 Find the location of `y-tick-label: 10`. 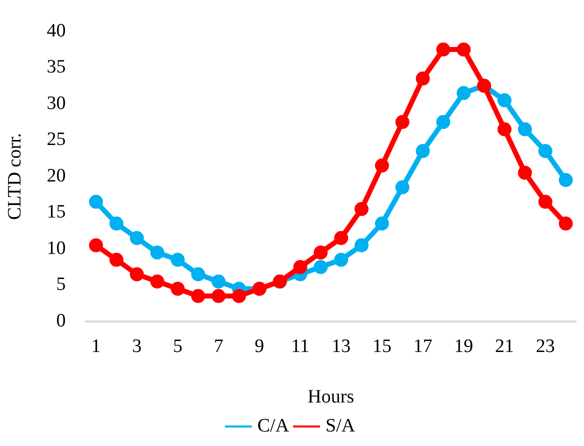

y-tick-label: 10 is located at coordinates (56, 248).